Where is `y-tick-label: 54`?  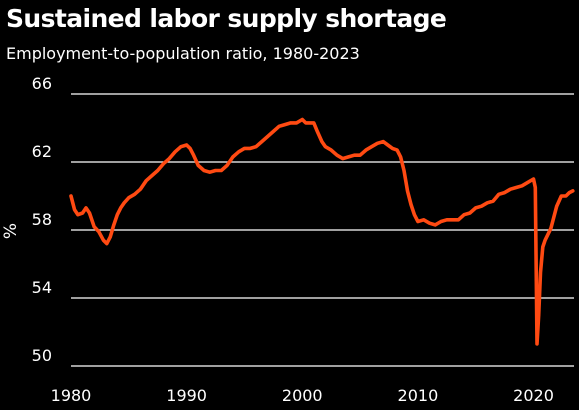
y-tick-label: 54 is located at coordinates (42, 287).